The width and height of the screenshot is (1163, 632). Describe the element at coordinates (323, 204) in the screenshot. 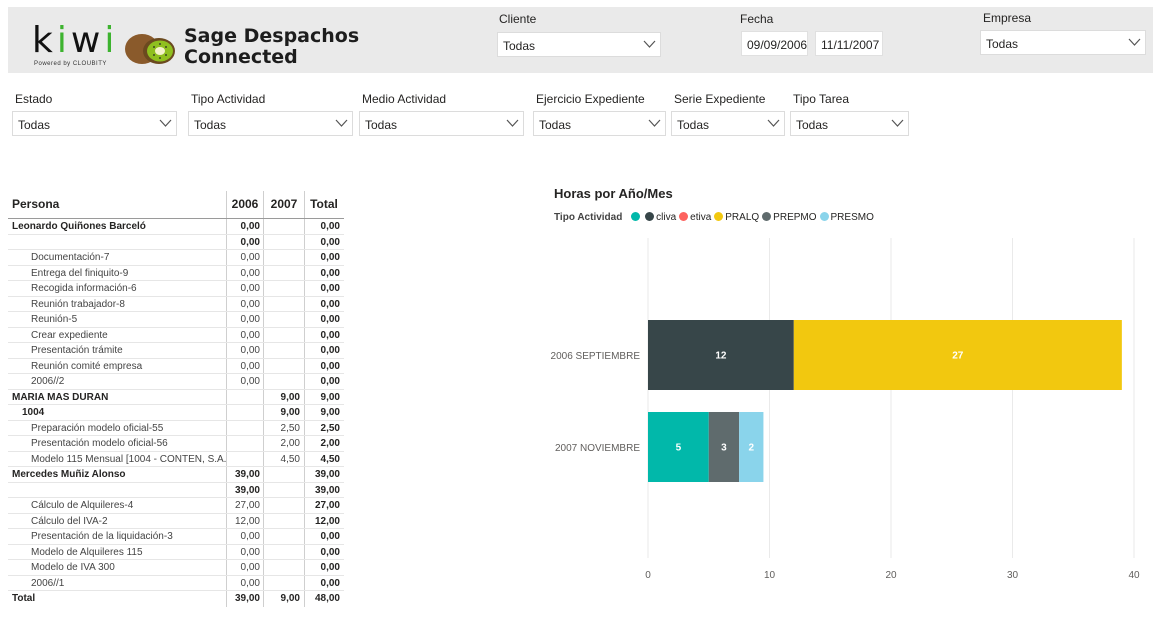

I see `header-total: Total` at that location.